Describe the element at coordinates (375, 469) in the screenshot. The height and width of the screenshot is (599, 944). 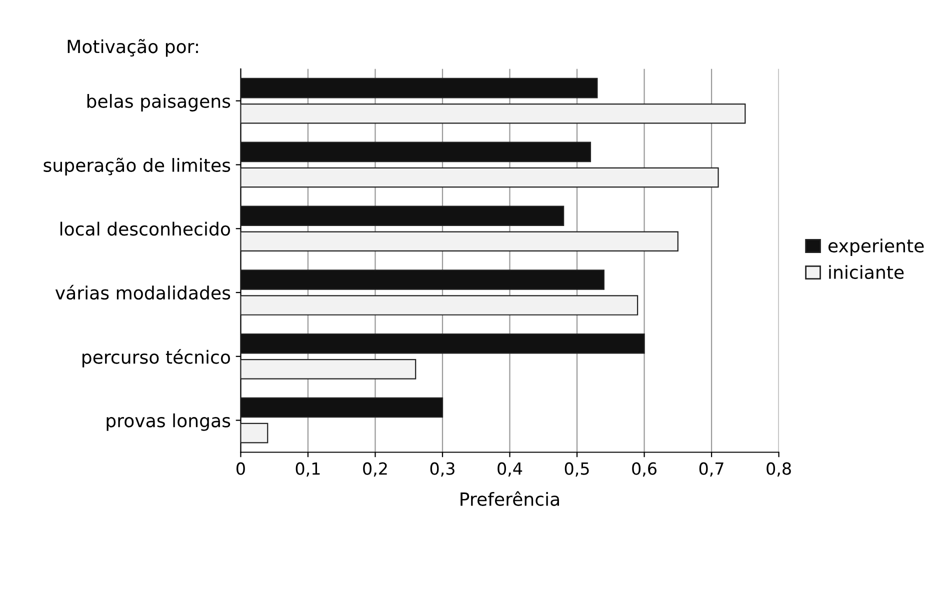
I see `x-tick-label: 0,2` at that location.